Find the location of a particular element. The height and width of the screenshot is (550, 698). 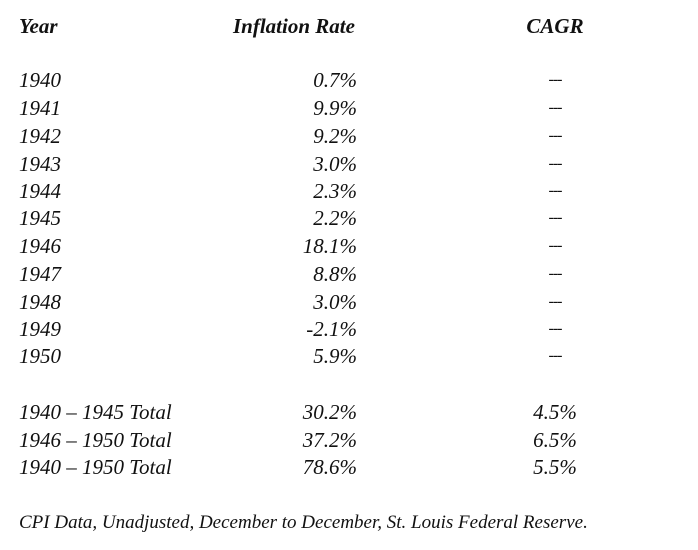

total-period-cell: 1940 – 1945 Total is located at coordinates (95, 412).